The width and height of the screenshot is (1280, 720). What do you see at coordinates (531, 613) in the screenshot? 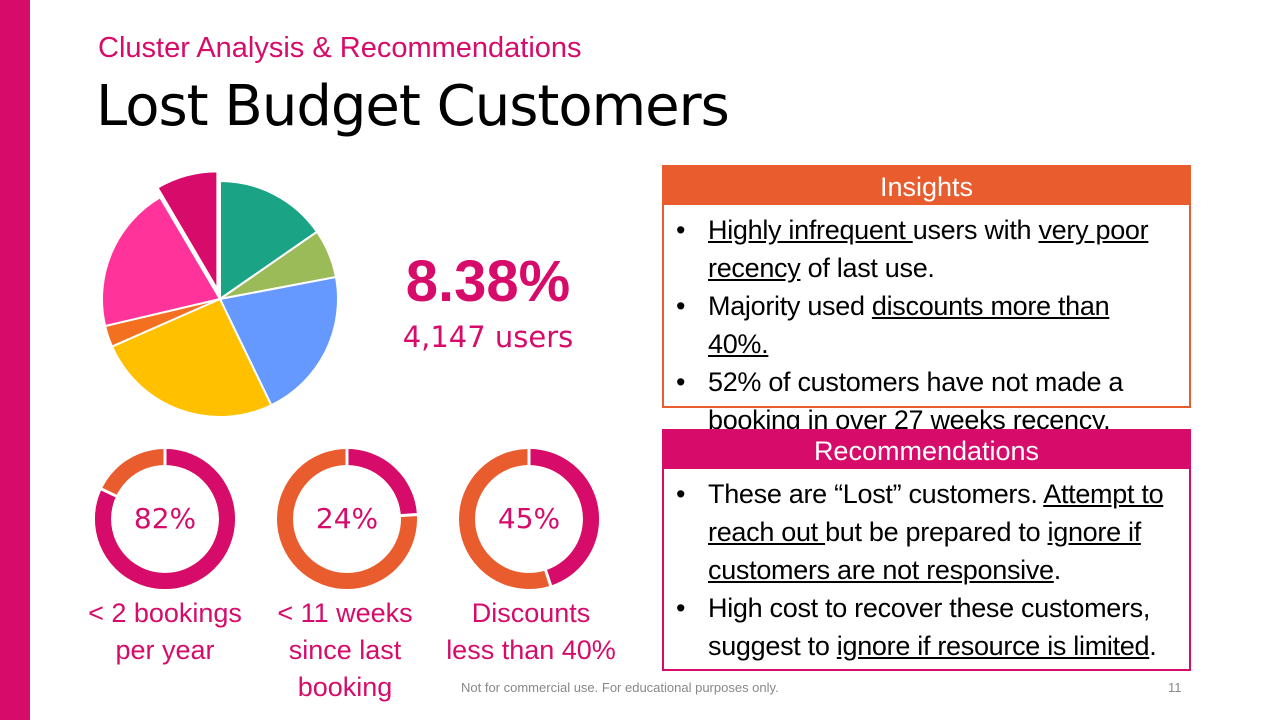
I see `caption-line: Discounts` at bounding box center [531, 613].